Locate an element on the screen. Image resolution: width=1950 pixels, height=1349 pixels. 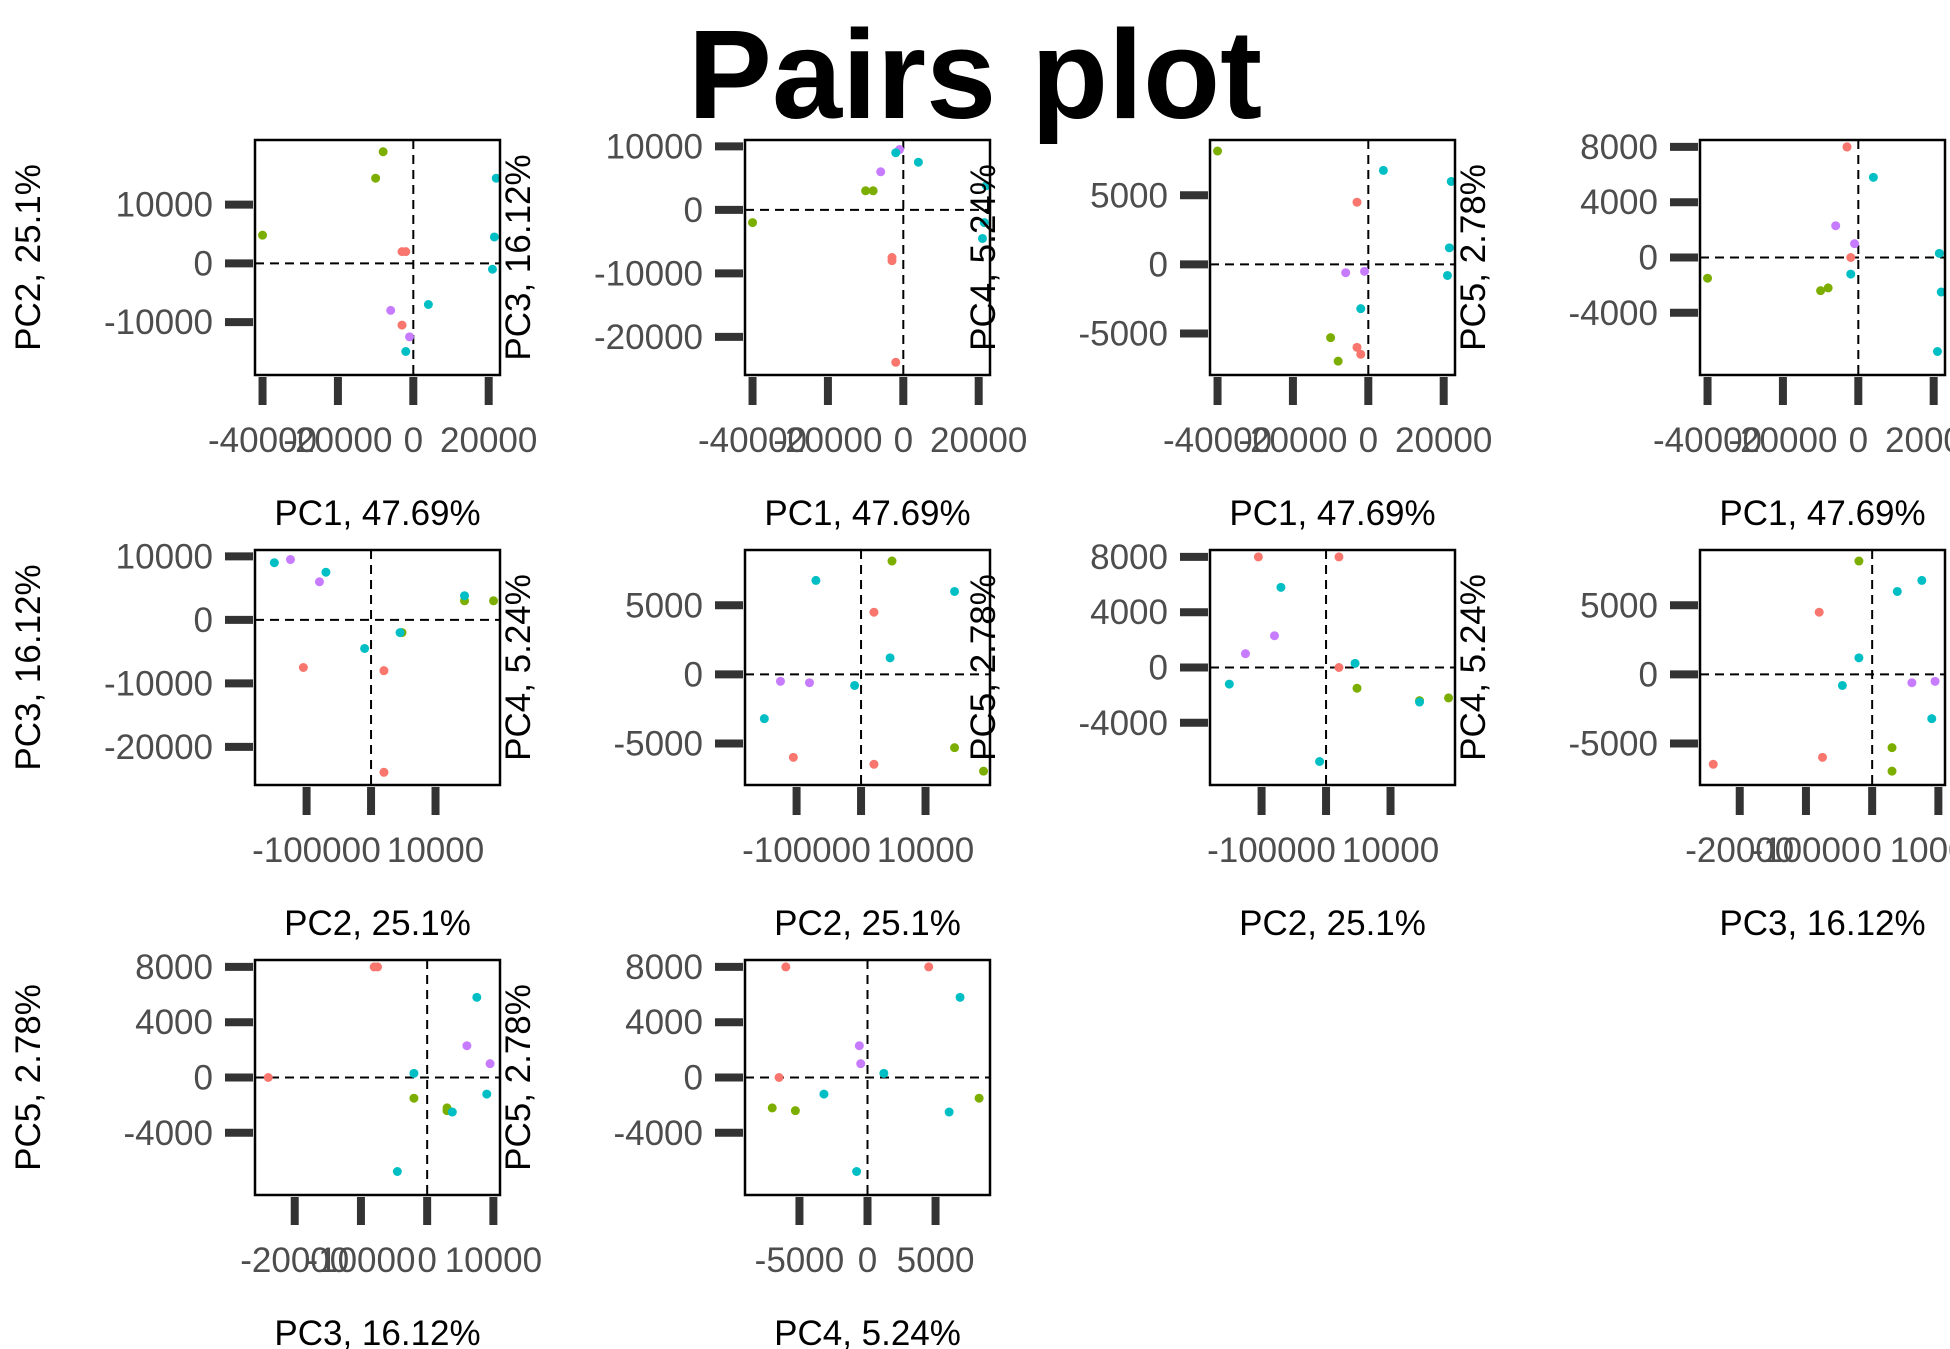
chart-title: Pairs plot is located at coordinates (975, 74).